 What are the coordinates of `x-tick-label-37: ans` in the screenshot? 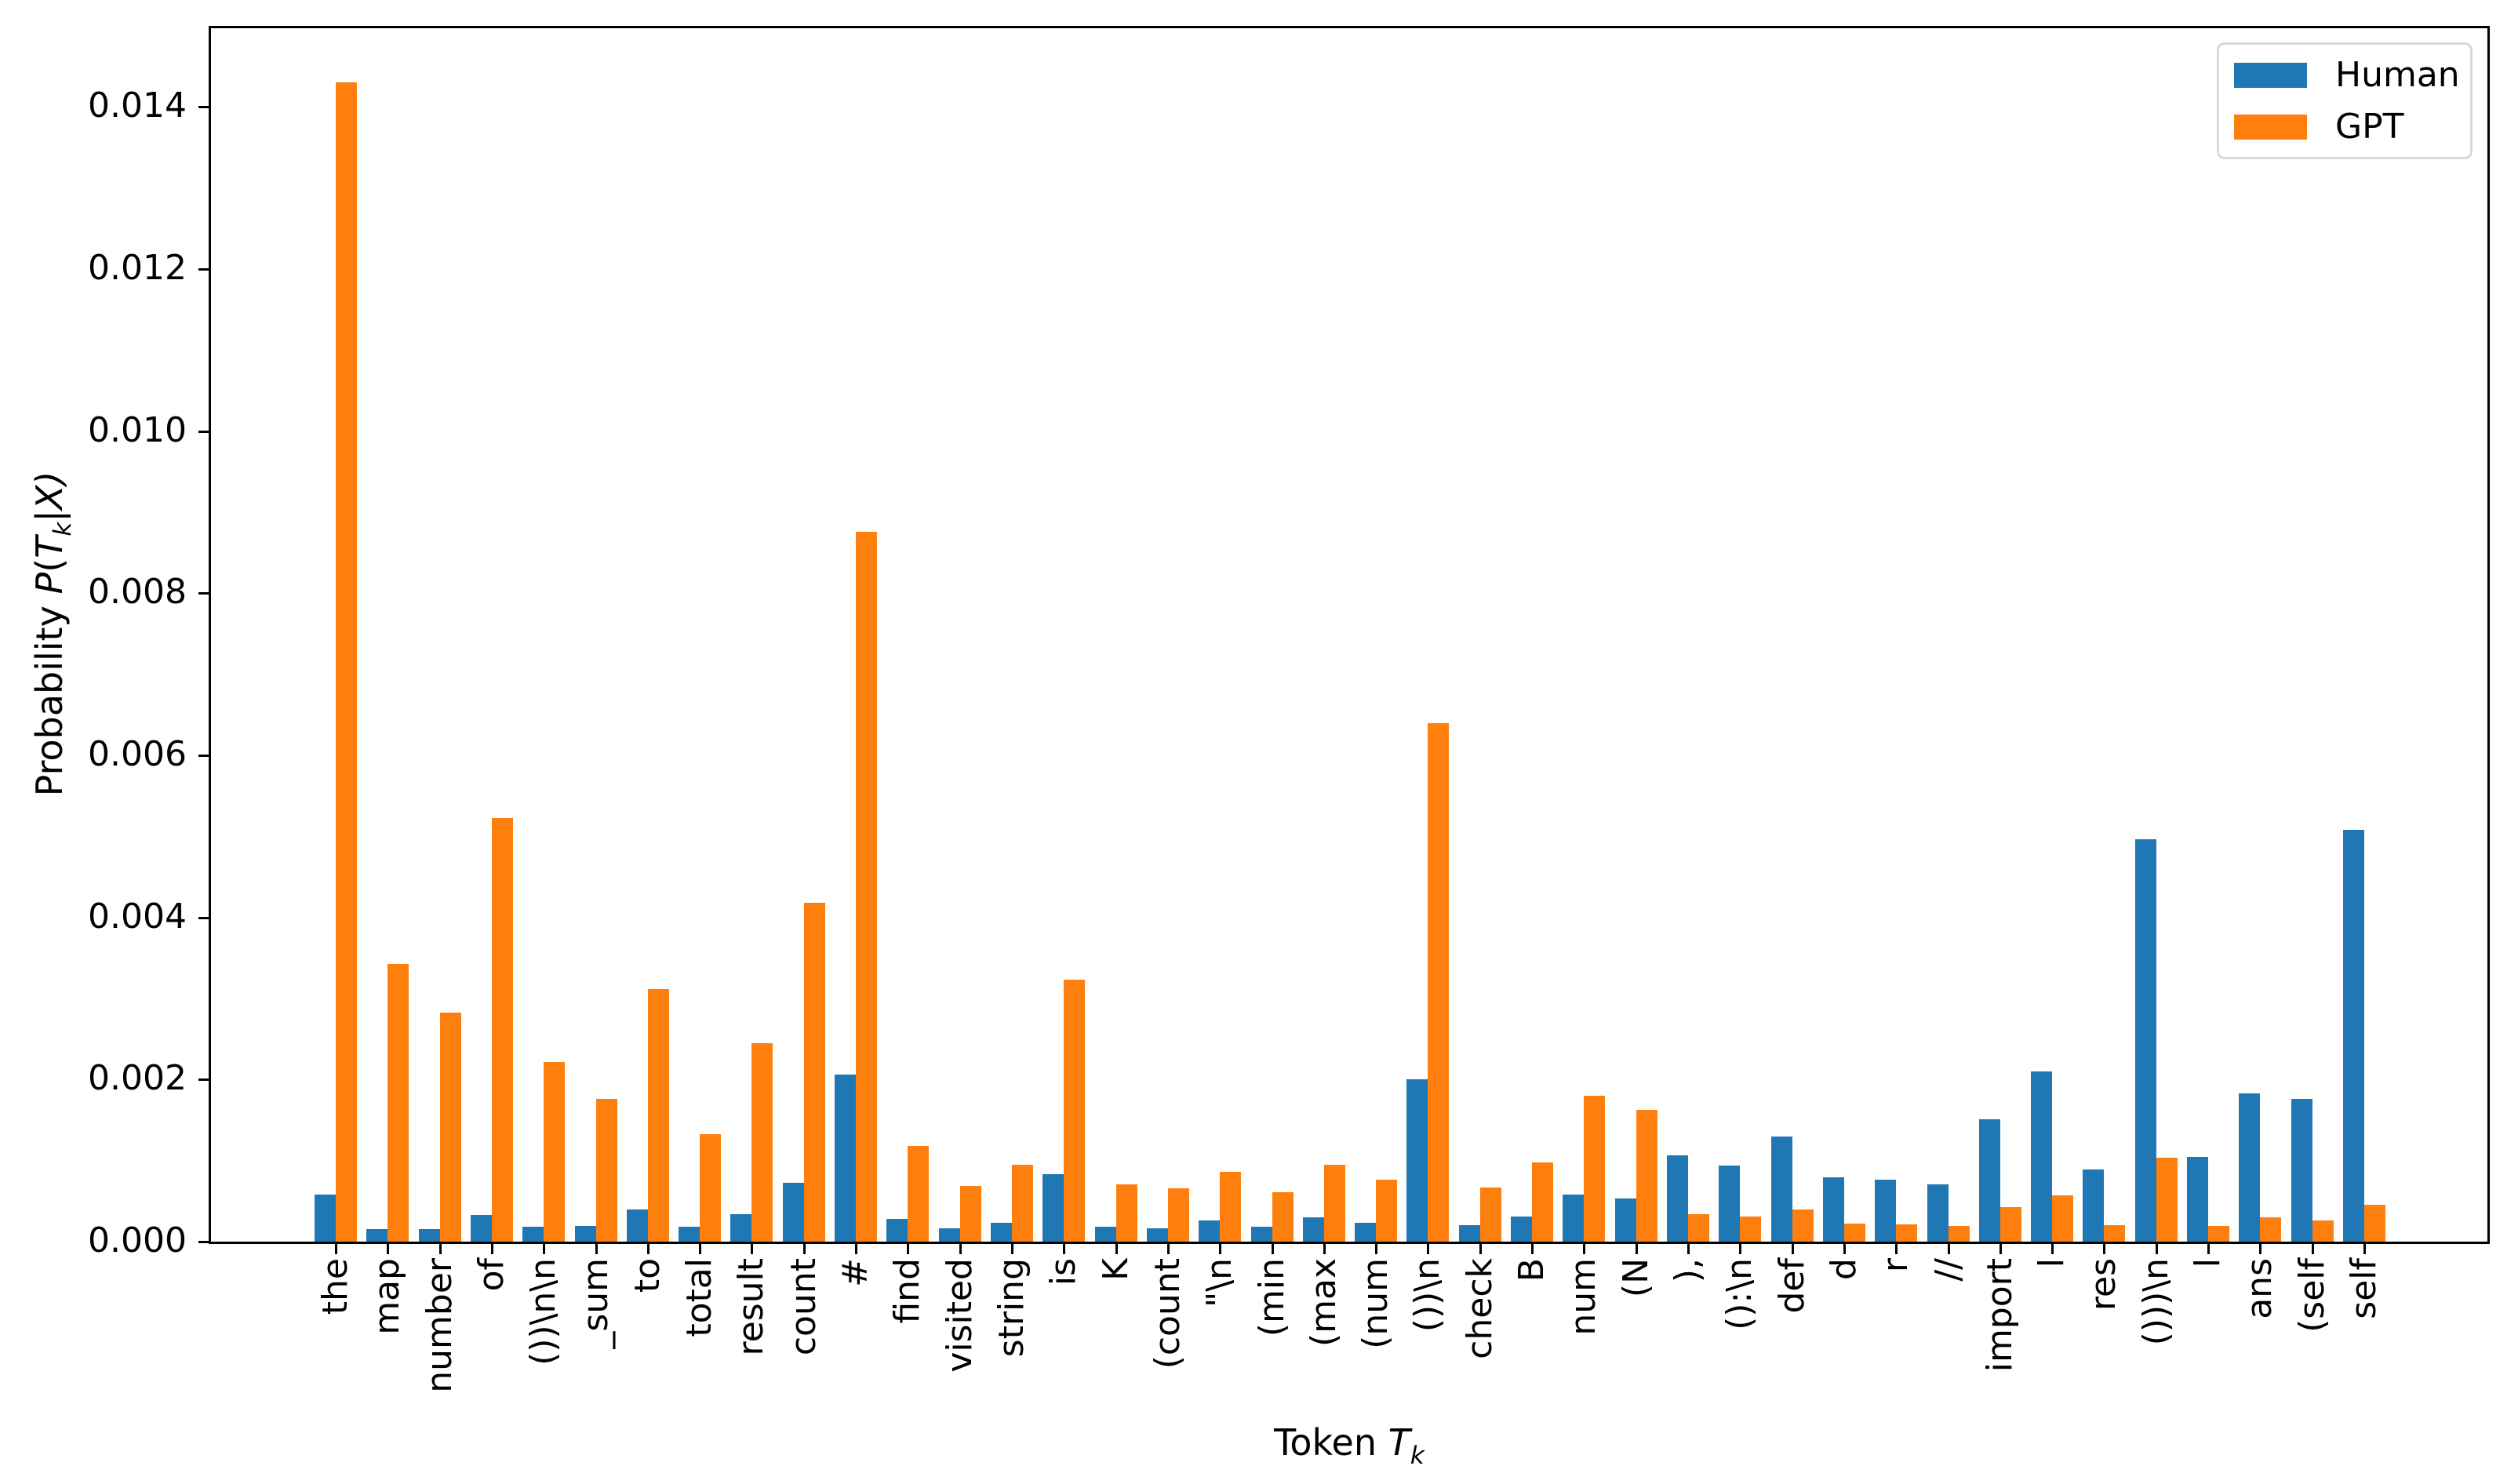 It's located at (2260, 1288).